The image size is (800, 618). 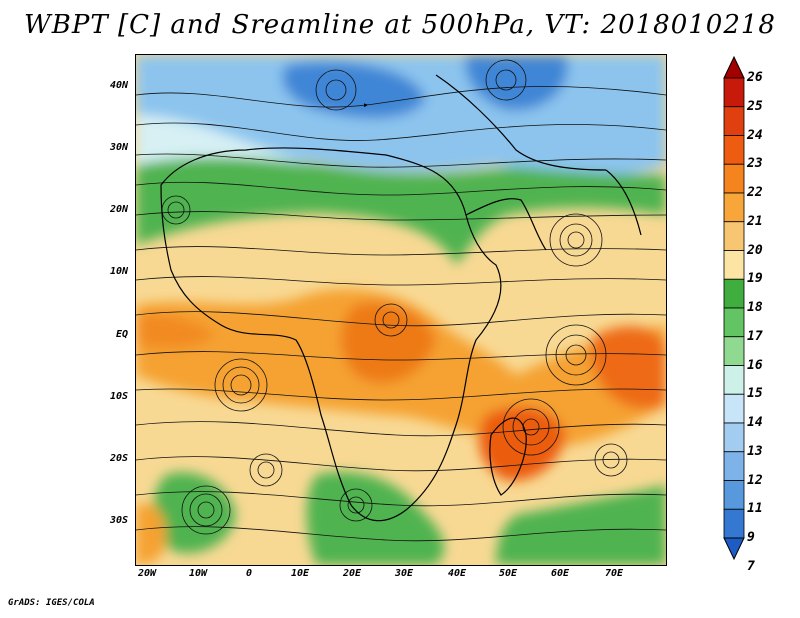 I want to click on colorbar-label: 15, so click(x=755, y=394).